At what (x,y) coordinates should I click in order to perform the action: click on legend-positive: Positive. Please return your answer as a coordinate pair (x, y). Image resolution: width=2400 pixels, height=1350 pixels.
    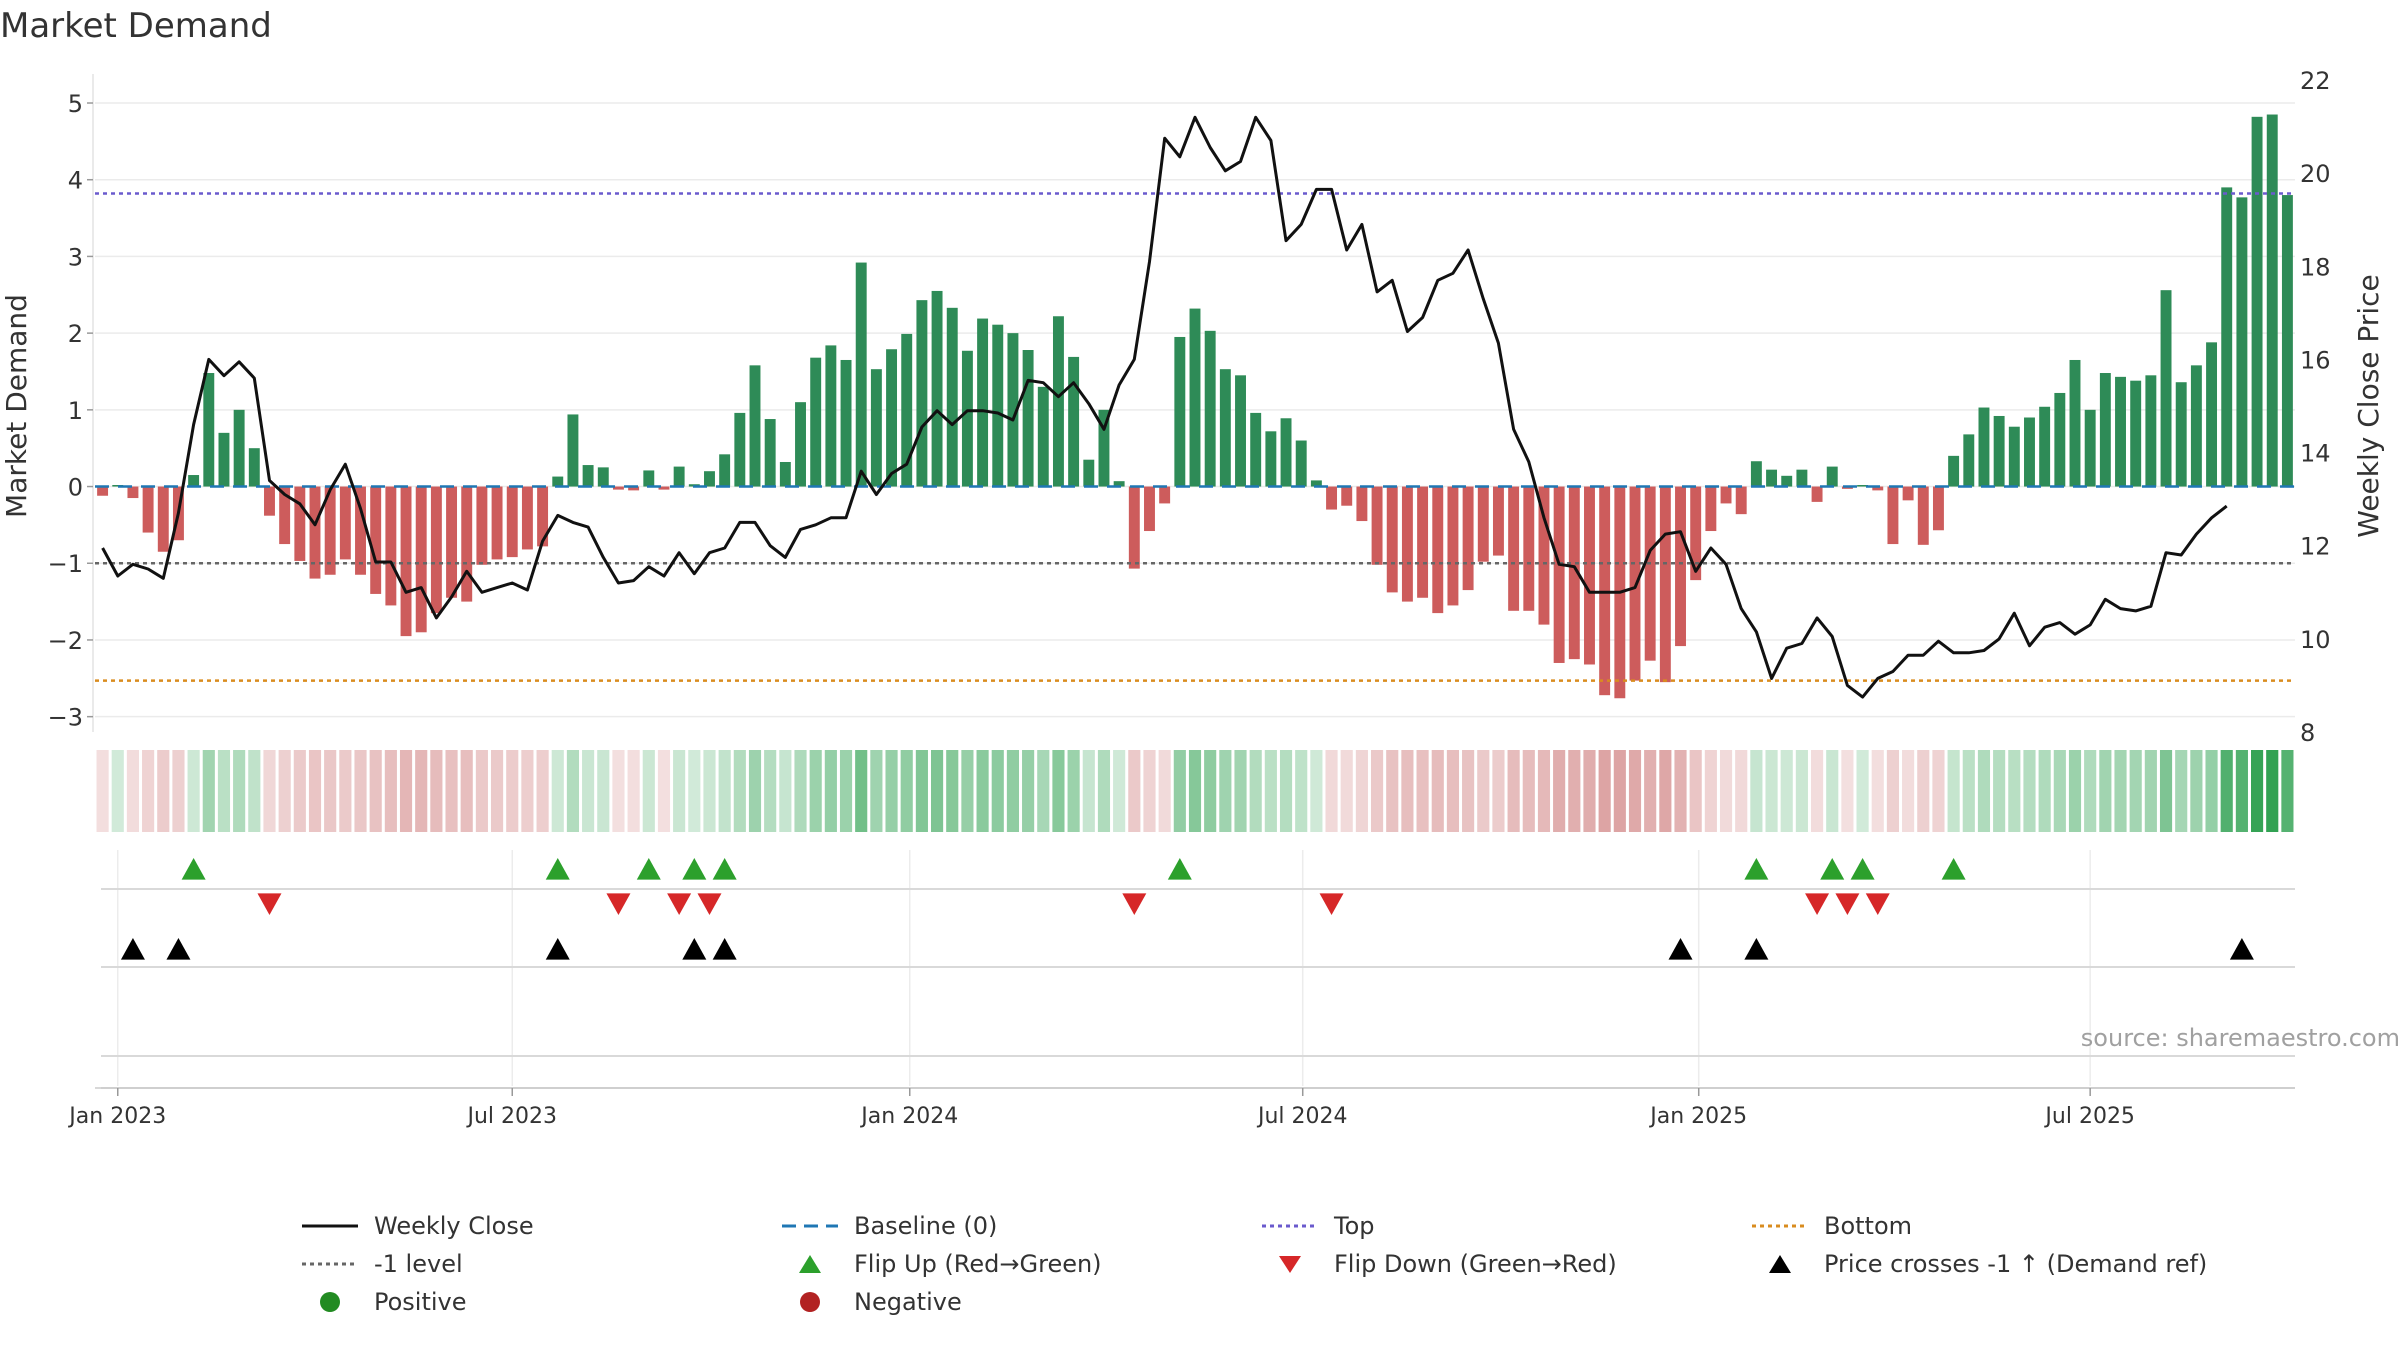
    Looking at the image, I should click on (383, 1302).